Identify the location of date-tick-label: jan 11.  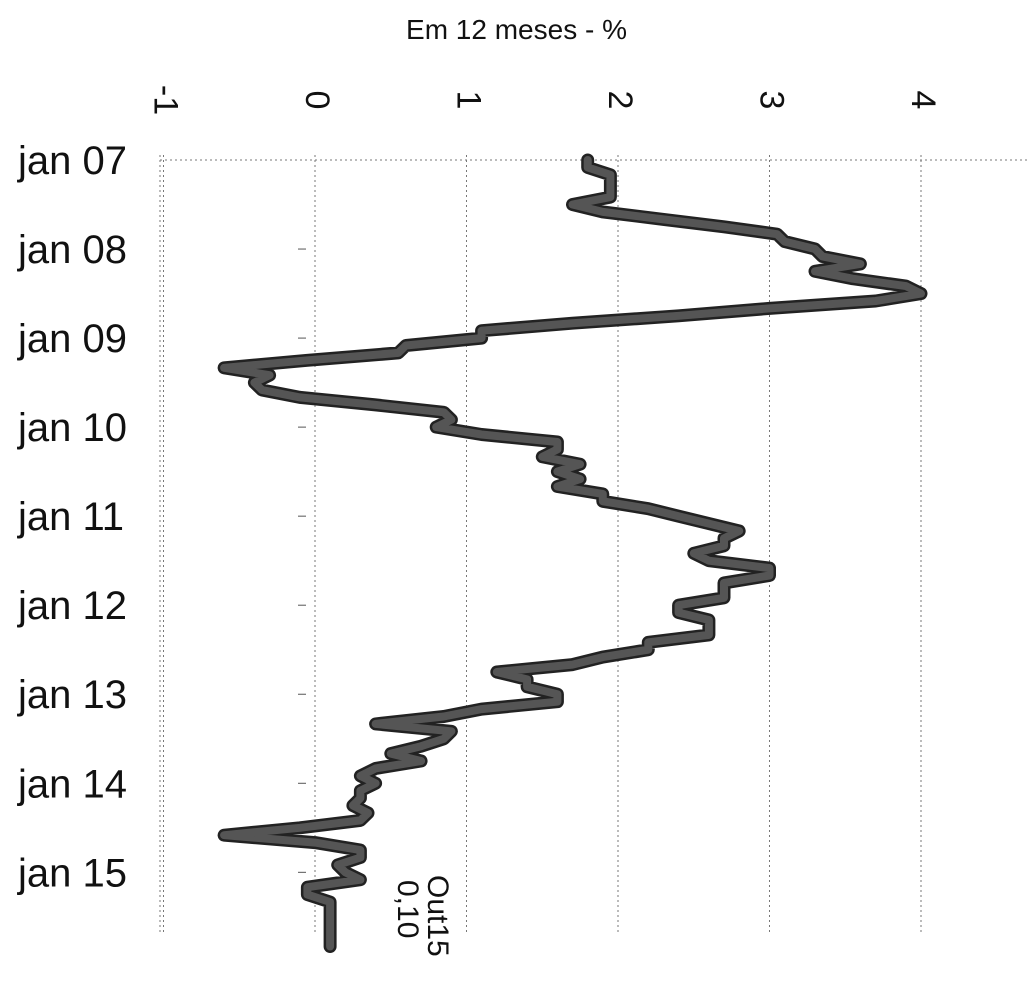
(70, 517).